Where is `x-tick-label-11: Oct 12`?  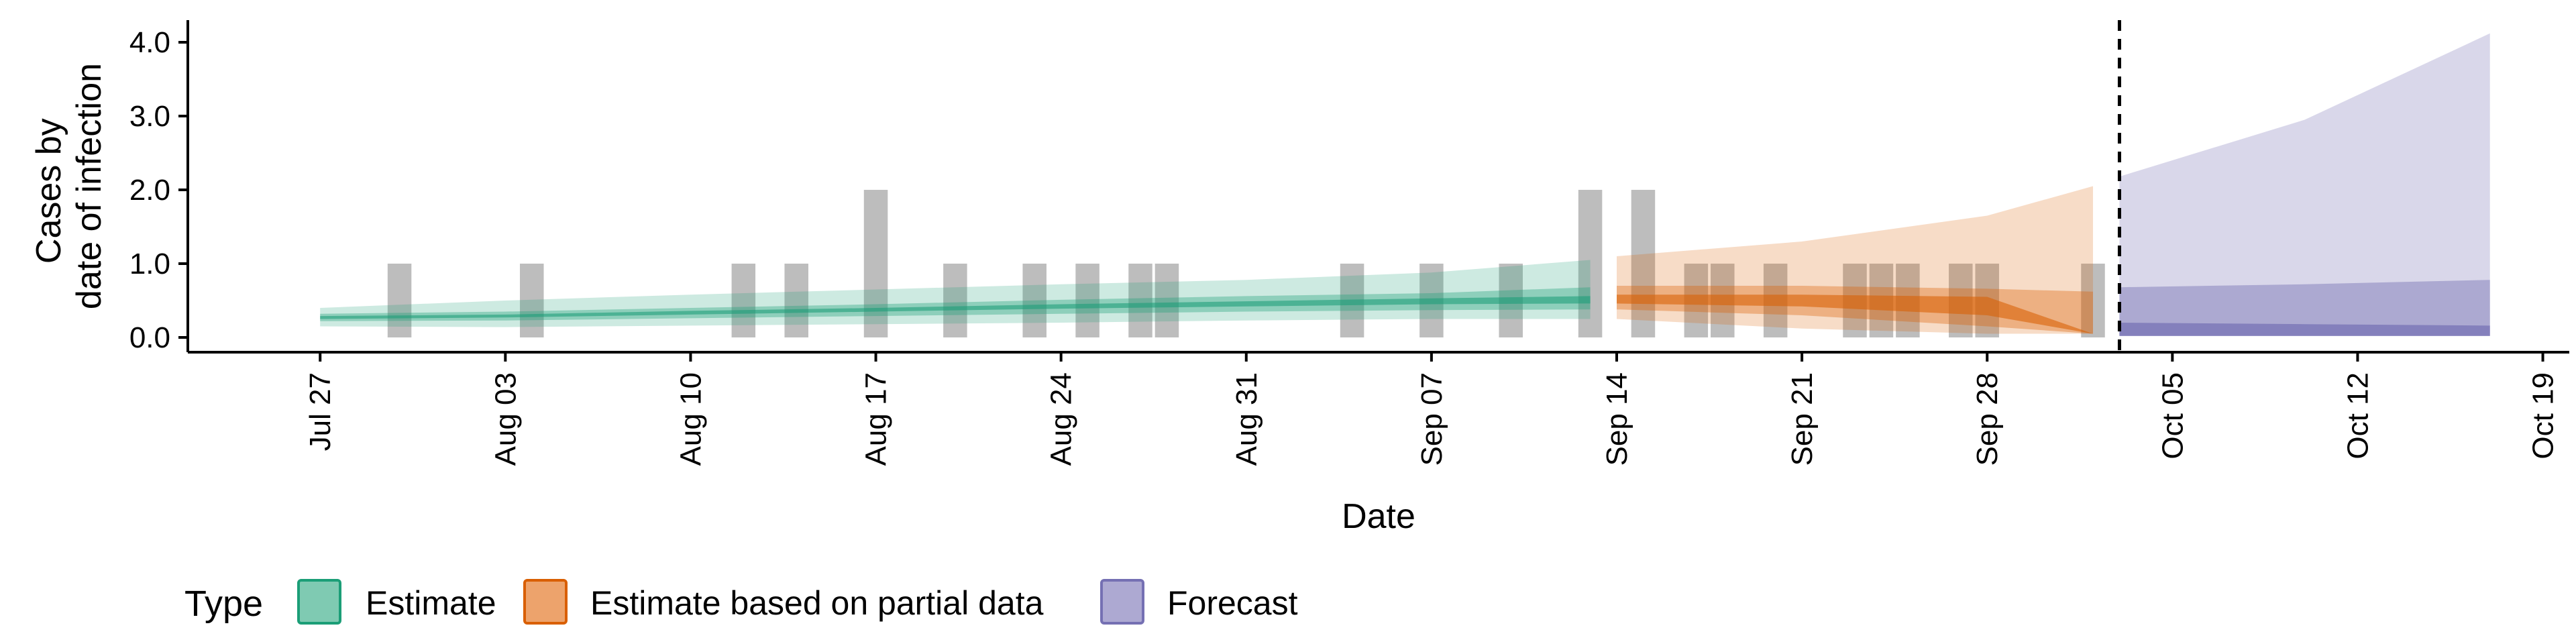 x-tick-label-11: Oct 12 is located at coordinates (2357, 416).